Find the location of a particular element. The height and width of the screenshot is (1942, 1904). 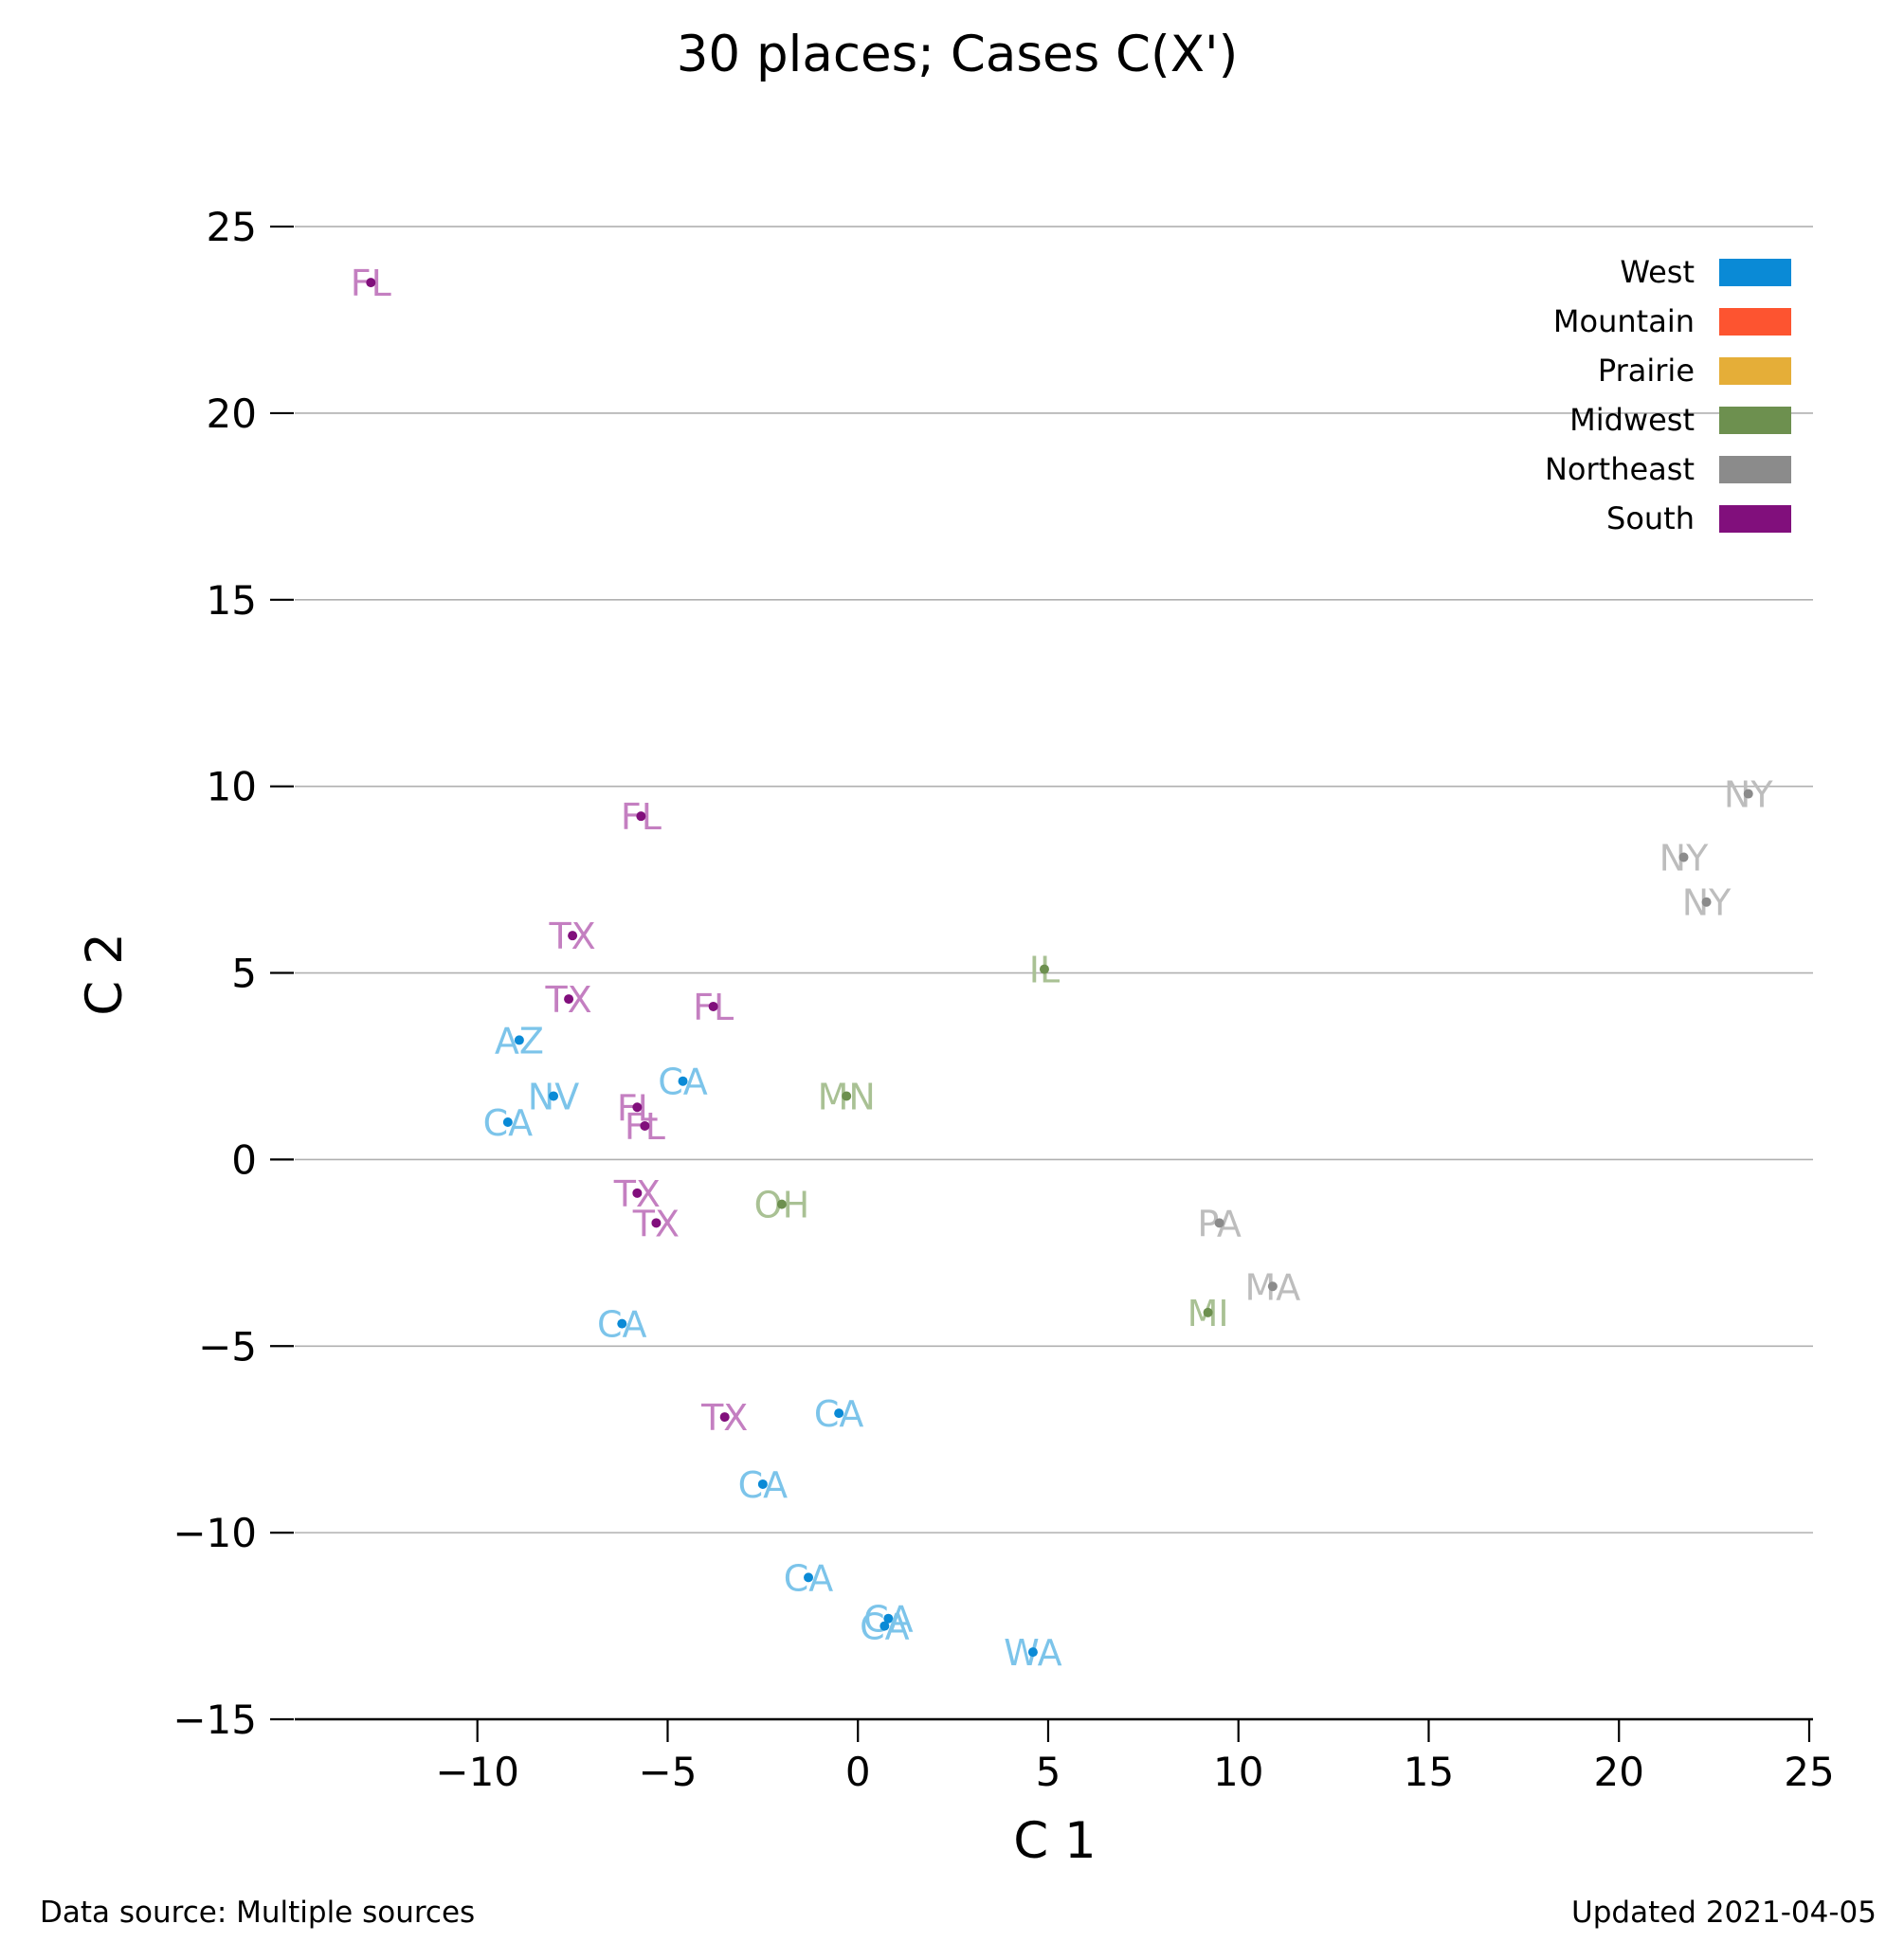

x-tick-label: −10 is located at coordinates (477, 1772).